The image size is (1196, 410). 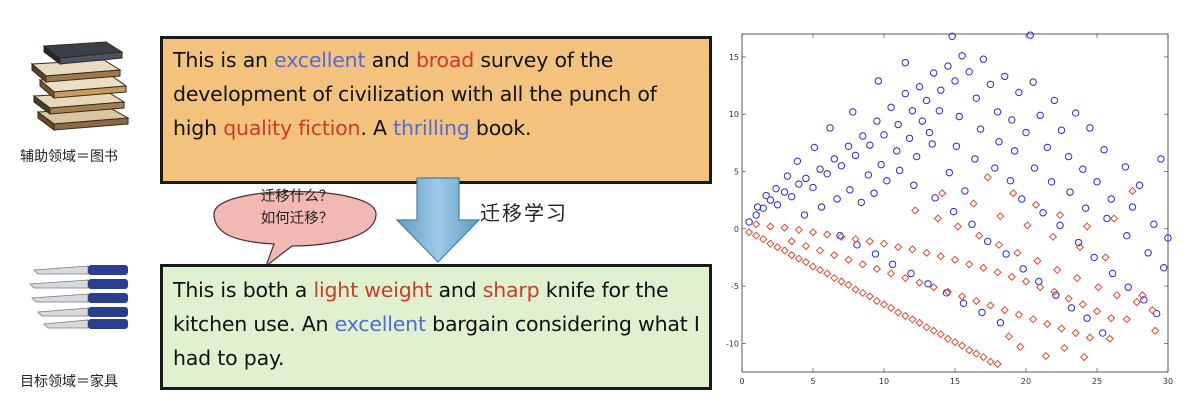 I want to click on x-tick-label: 25, so click(x=1097, y=381).